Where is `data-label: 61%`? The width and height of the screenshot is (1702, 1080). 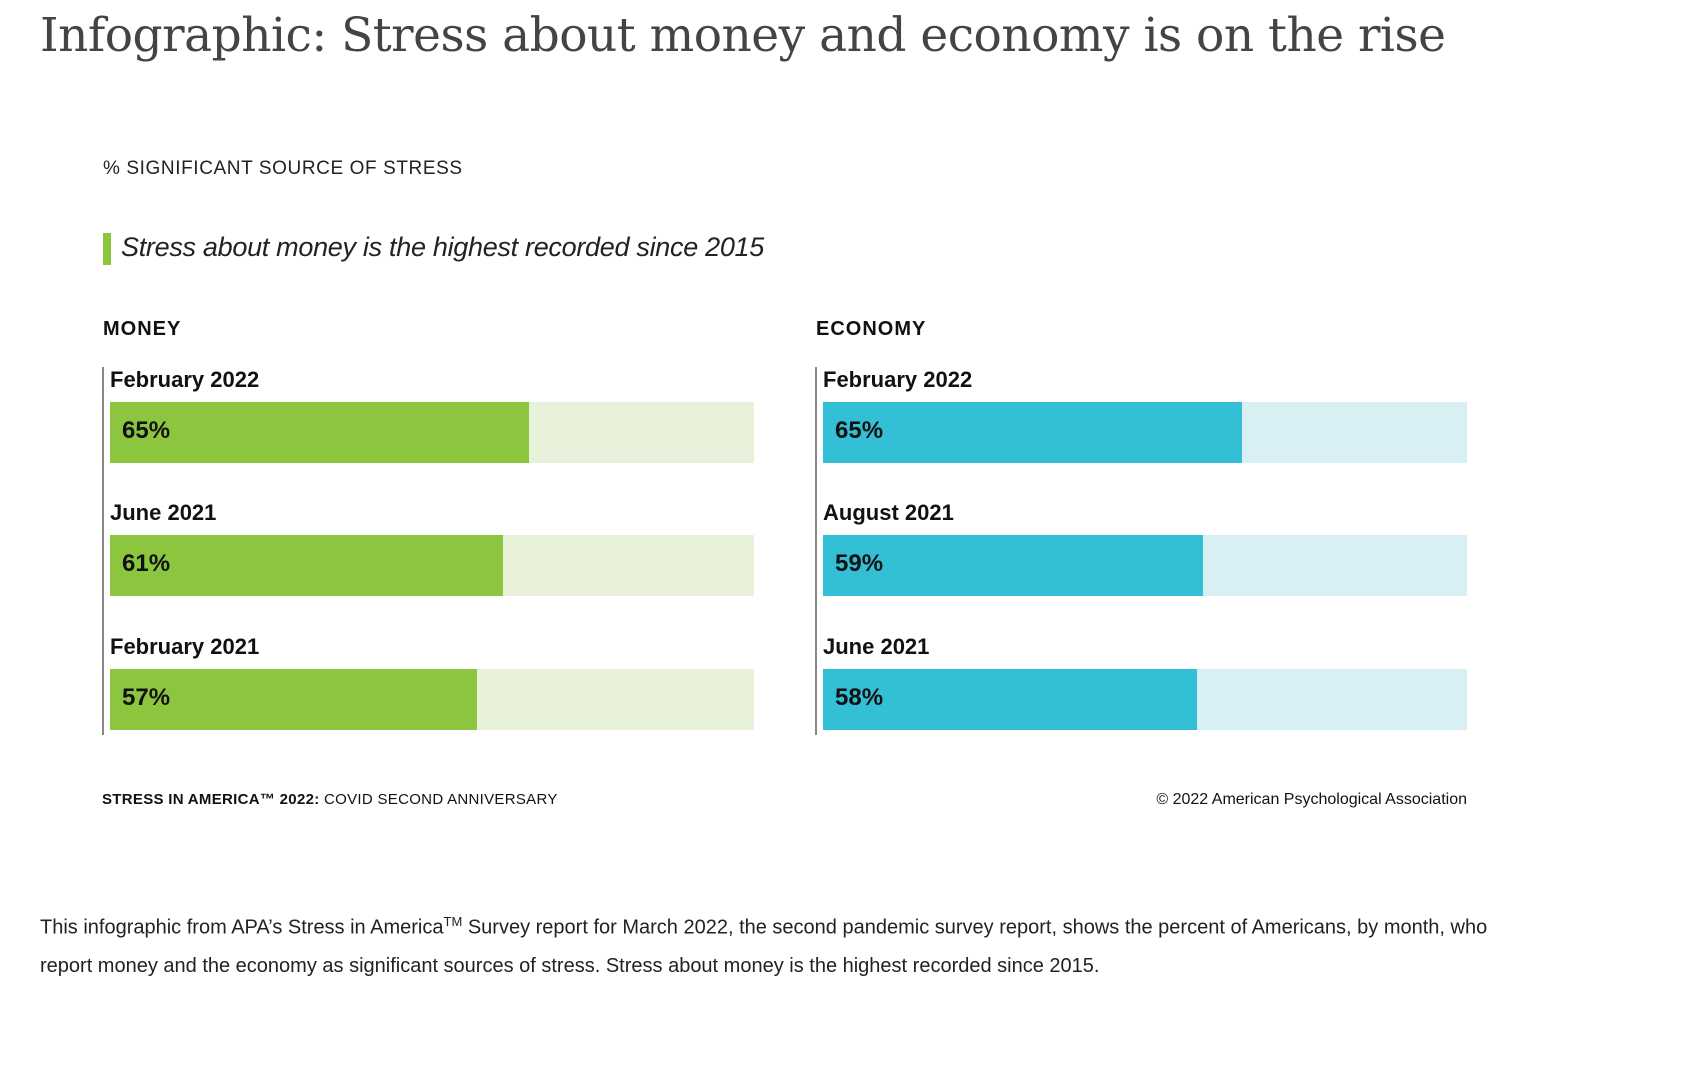
data-label: 61% is located at coordinates (146, 563).